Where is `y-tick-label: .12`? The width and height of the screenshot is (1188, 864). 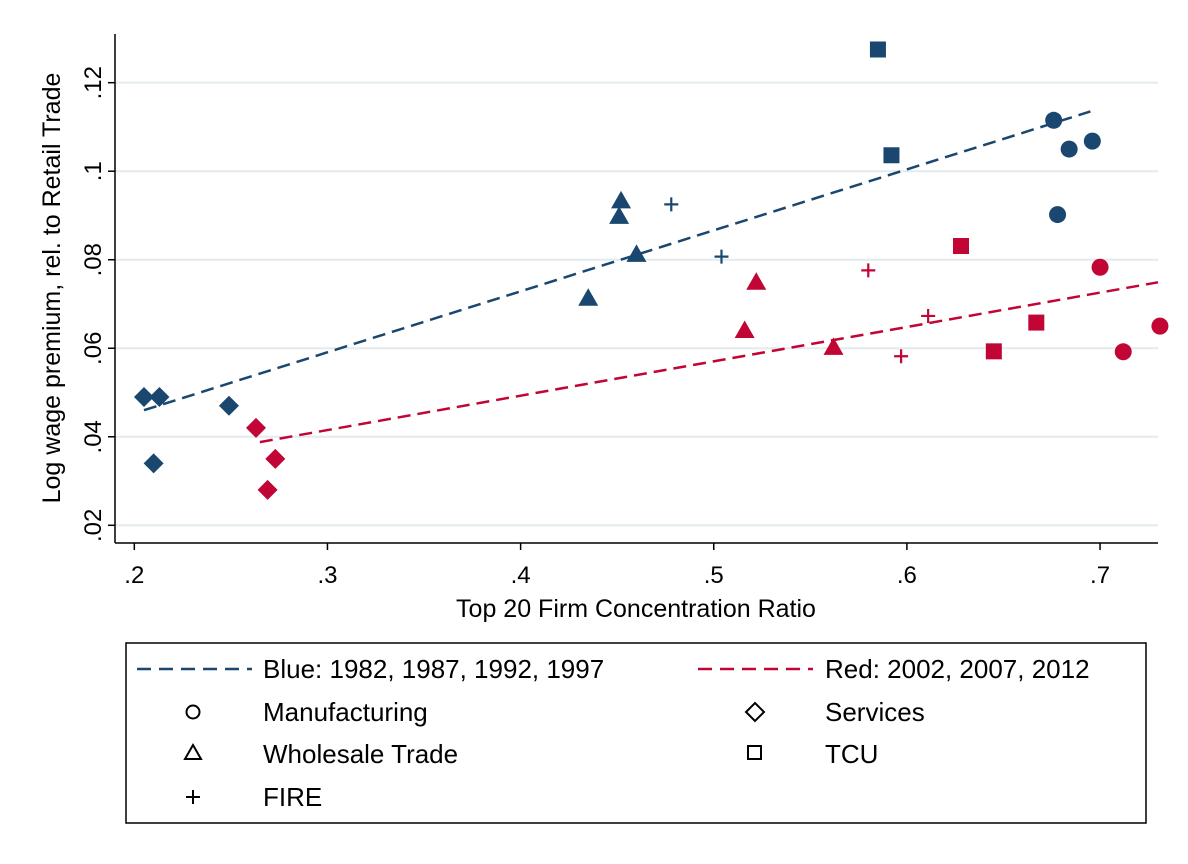 y-tick-label: .12 is located at coordinates (93, 82).